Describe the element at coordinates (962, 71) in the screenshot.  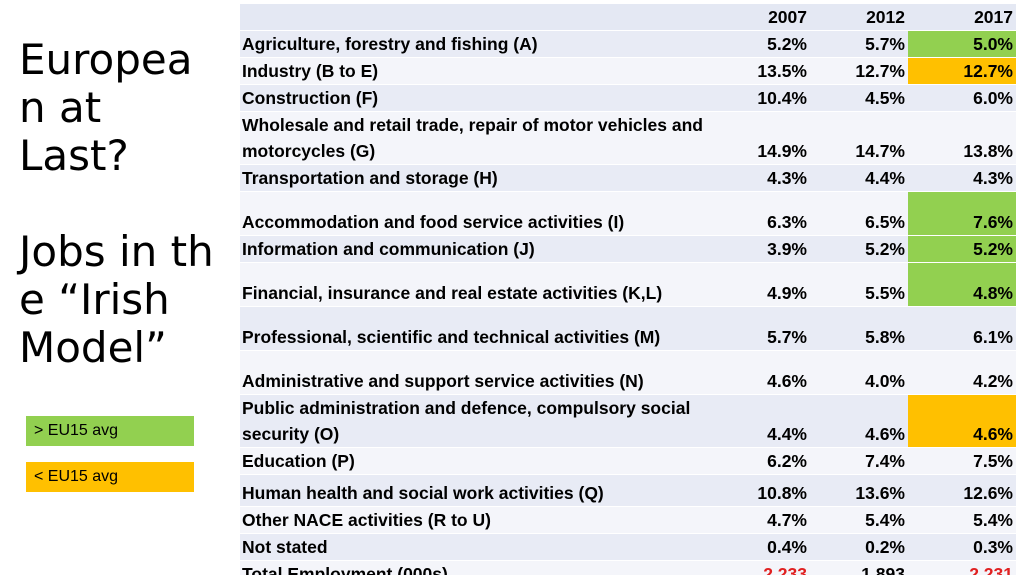
I see `value-2017: 12.7%` at that location.